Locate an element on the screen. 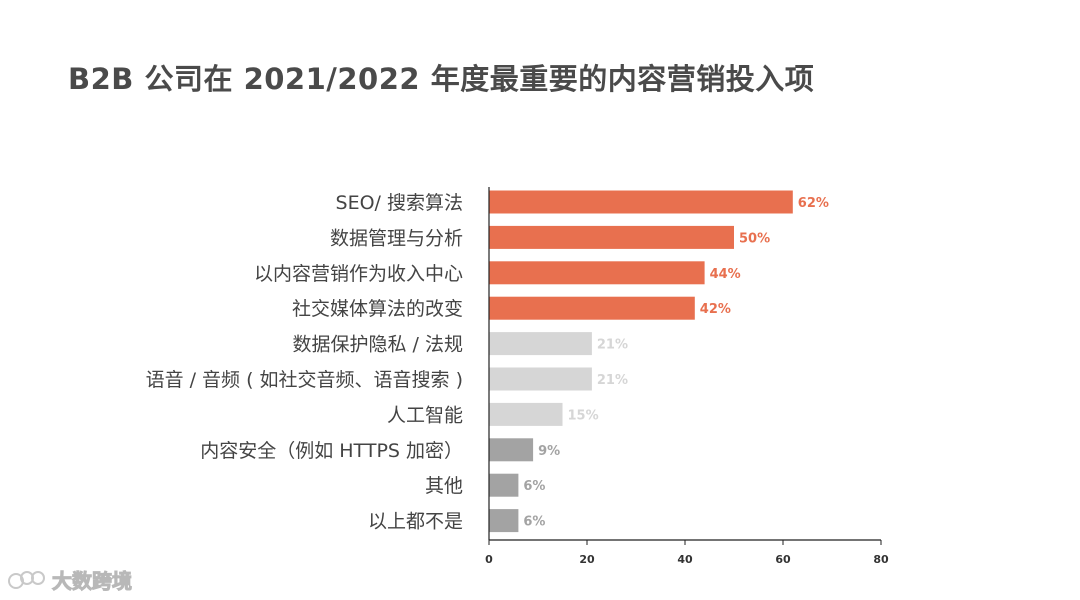 This screenshot has height=600, width=1080. value-label: 42% is located at coordinates (715, 309).